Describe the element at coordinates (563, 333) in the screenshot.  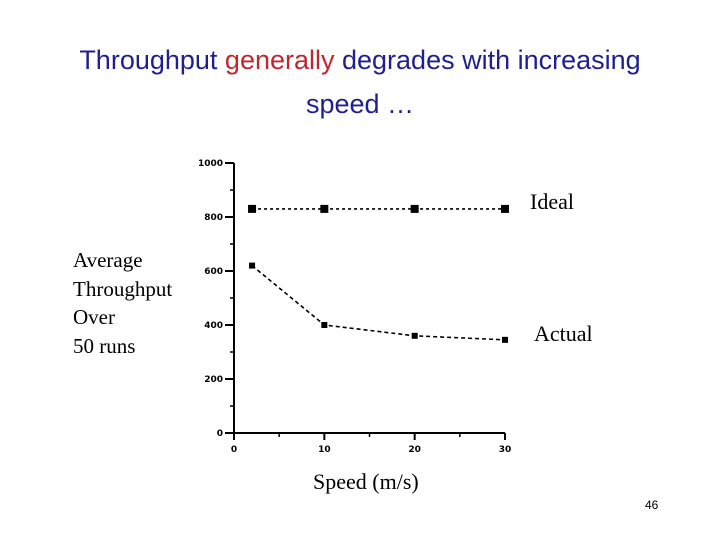
I see `series-label-actual: Actual` at that location.